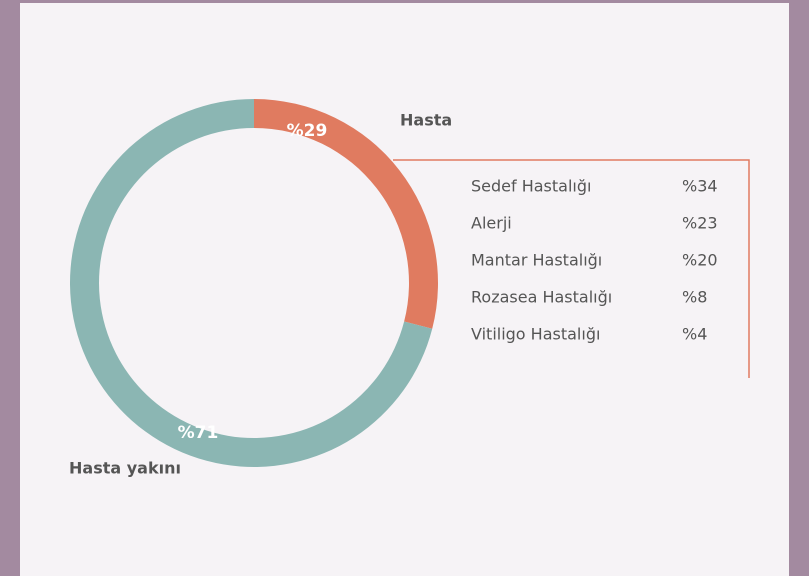  Describe the element at coordinates (694, 334) in the screenshot. I see `breakdown-share: %4` at that location.